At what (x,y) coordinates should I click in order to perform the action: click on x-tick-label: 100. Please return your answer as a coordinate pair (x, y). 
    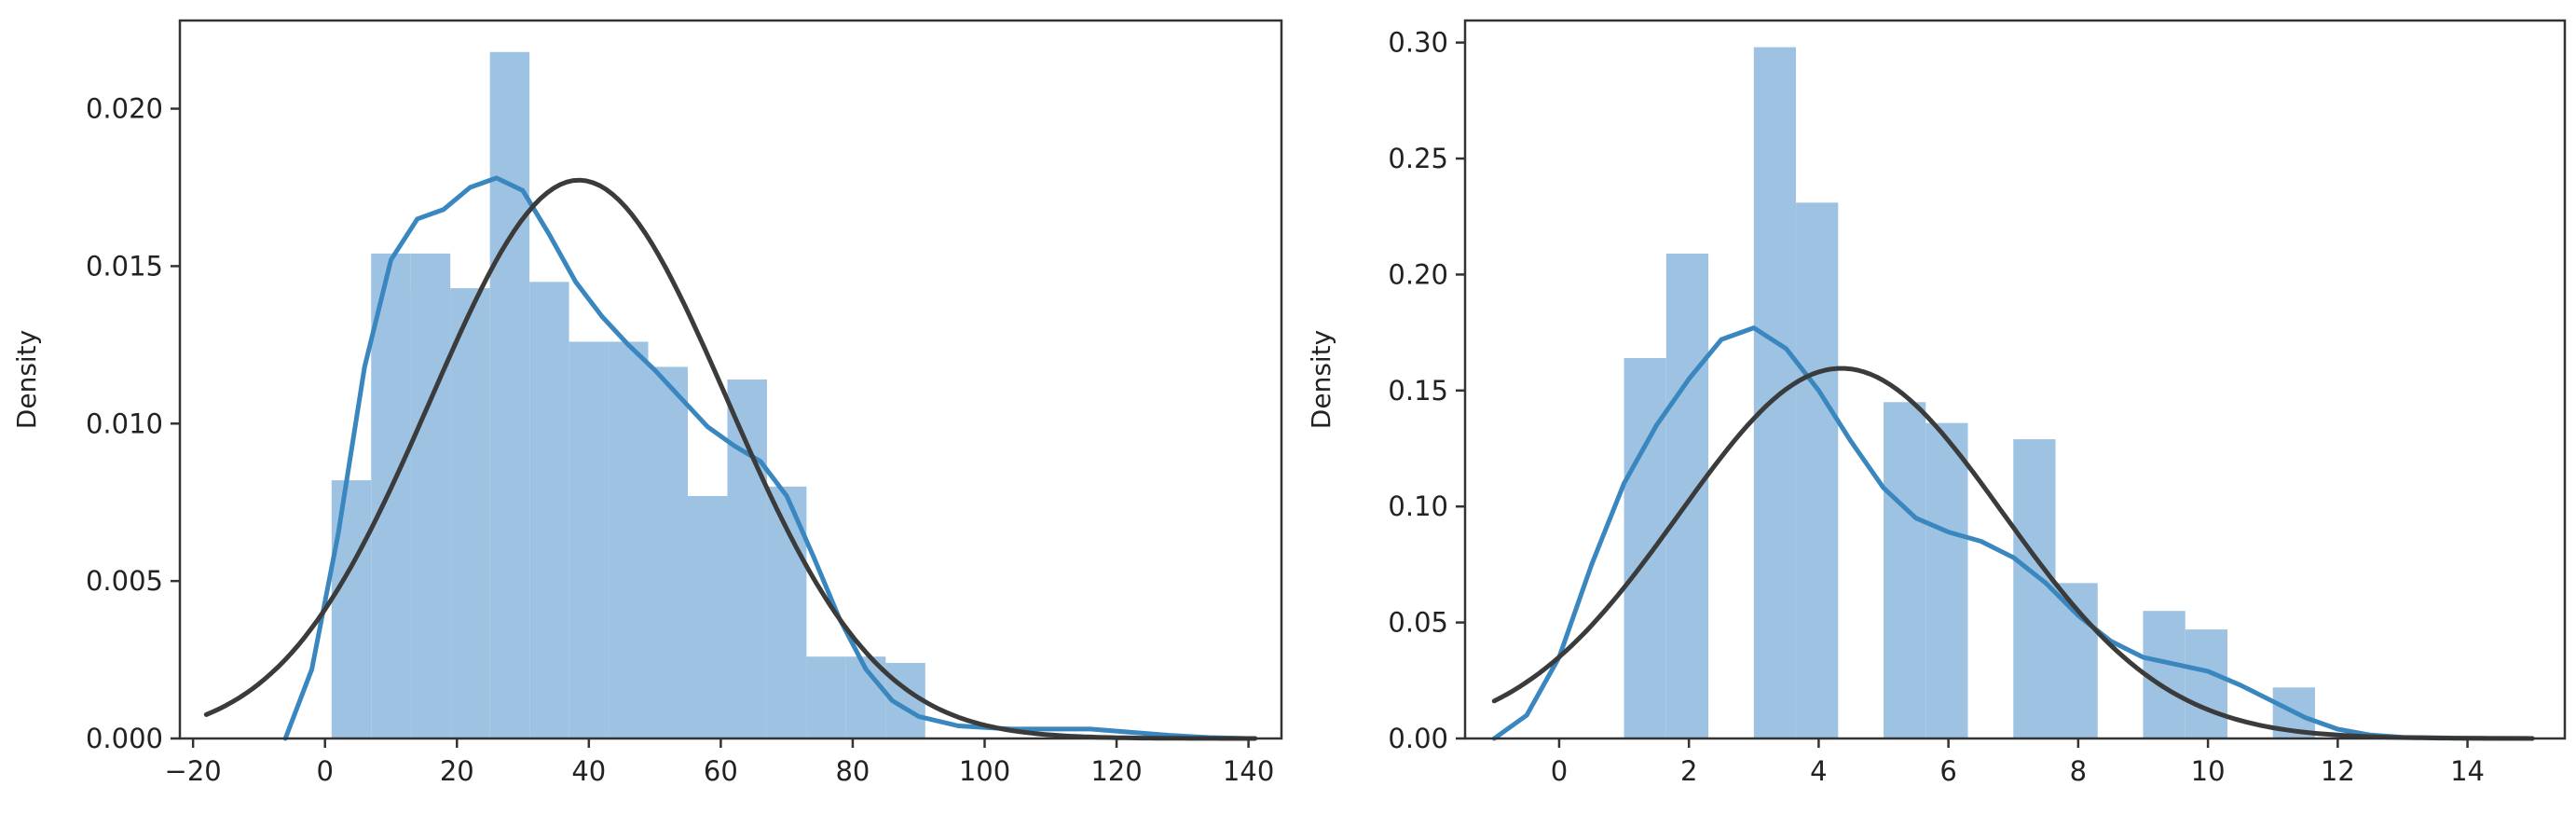
    Looking at the image, I should click on (984, 771).